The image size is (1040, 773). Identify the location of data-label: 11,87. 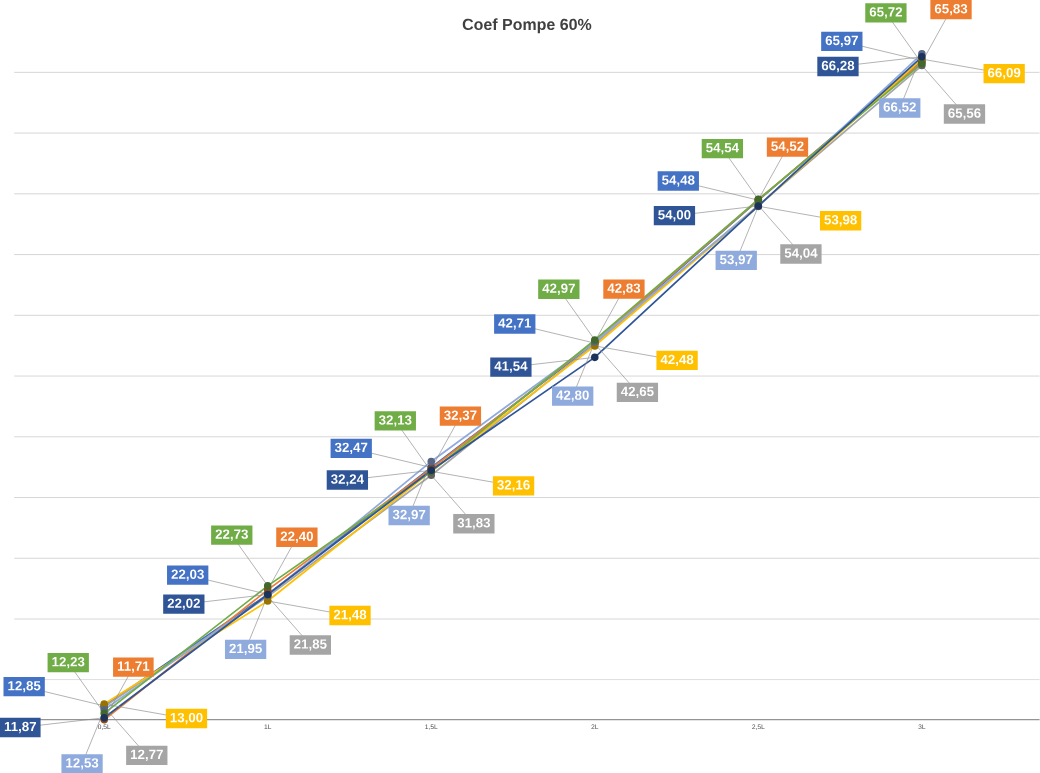
(20, 727).